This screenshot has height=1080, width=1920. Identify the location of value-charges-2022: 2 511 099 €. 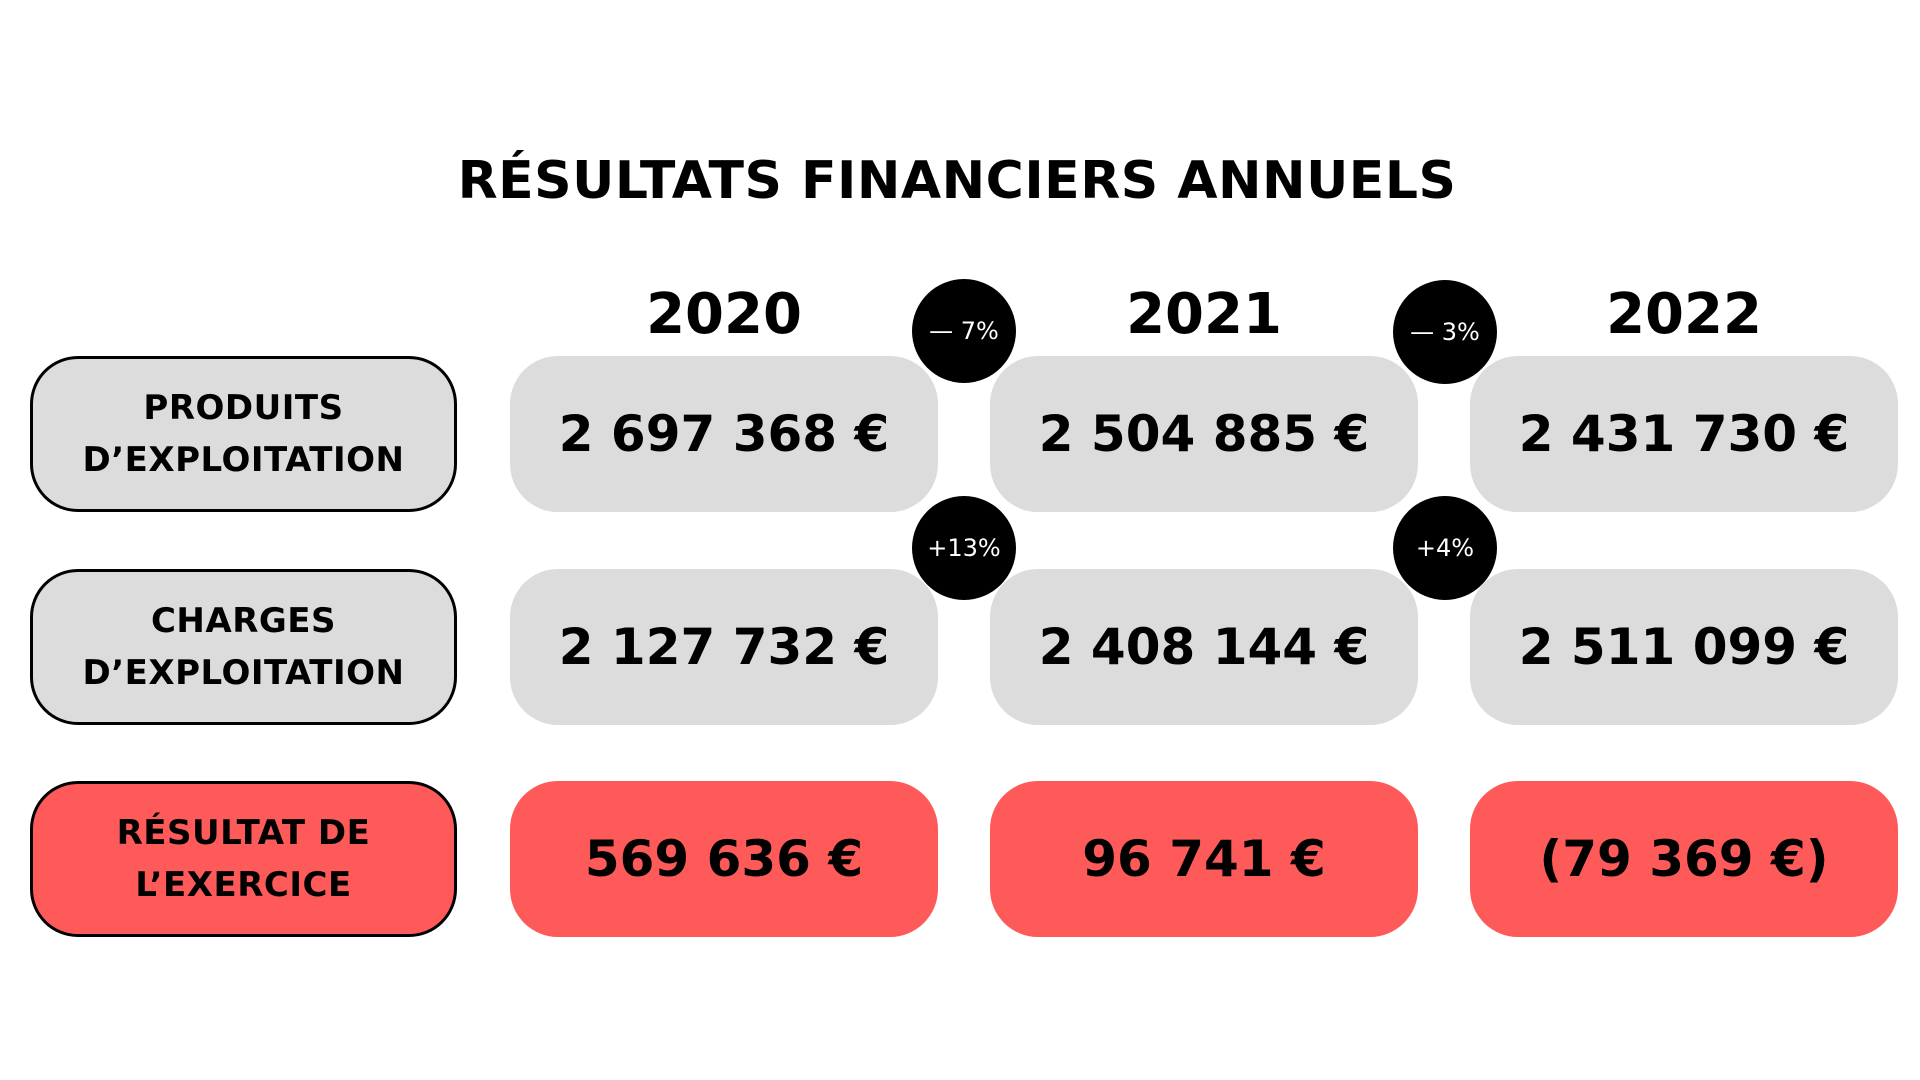
(1684, 647).